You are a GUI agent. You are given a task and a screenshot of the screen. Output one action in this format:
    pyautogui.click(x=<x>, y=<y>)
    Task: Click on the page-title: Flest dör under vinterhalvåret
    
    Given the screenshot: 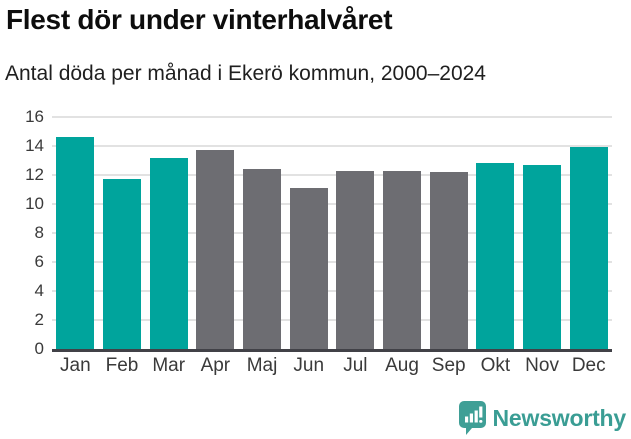 What is the action you would take?
    pyautogui.click(x=199, y=19)
    